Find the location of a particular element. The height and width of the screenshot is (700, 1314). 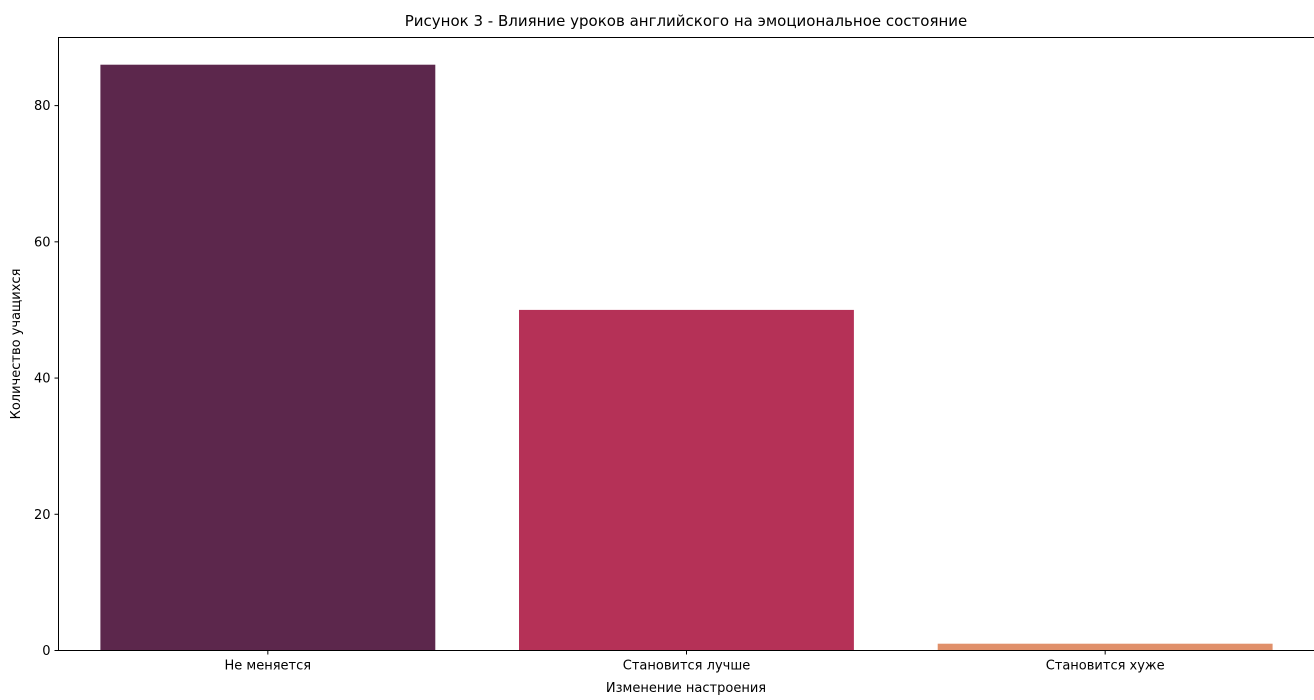

x-axis-label: Изменение настроения is located at coordinates (686, 688).